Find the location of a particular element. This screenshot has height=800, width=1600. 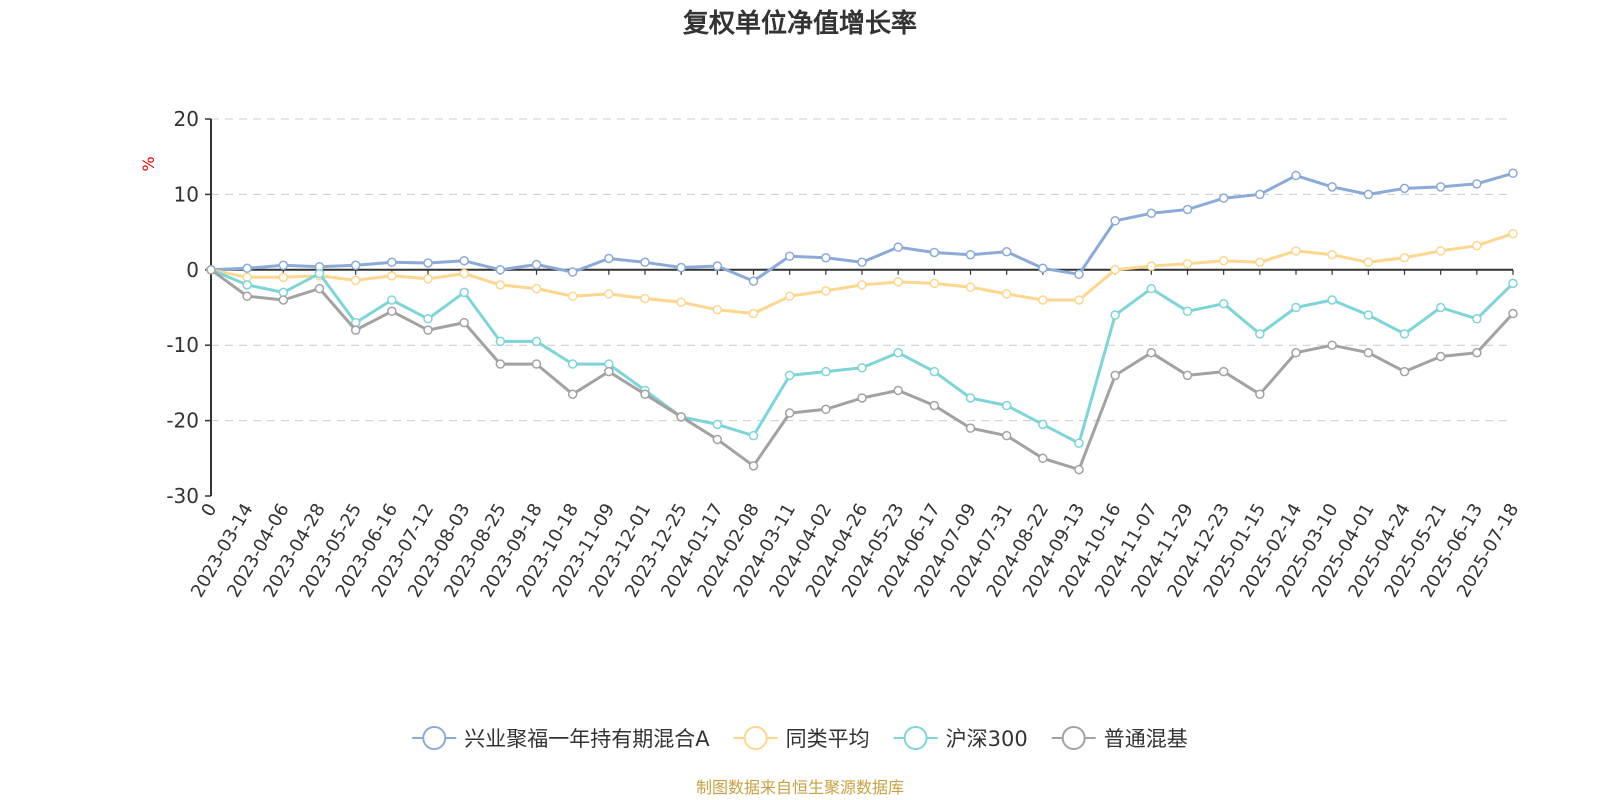

x-tick-label: 0 is located at coordinates (209, 510).